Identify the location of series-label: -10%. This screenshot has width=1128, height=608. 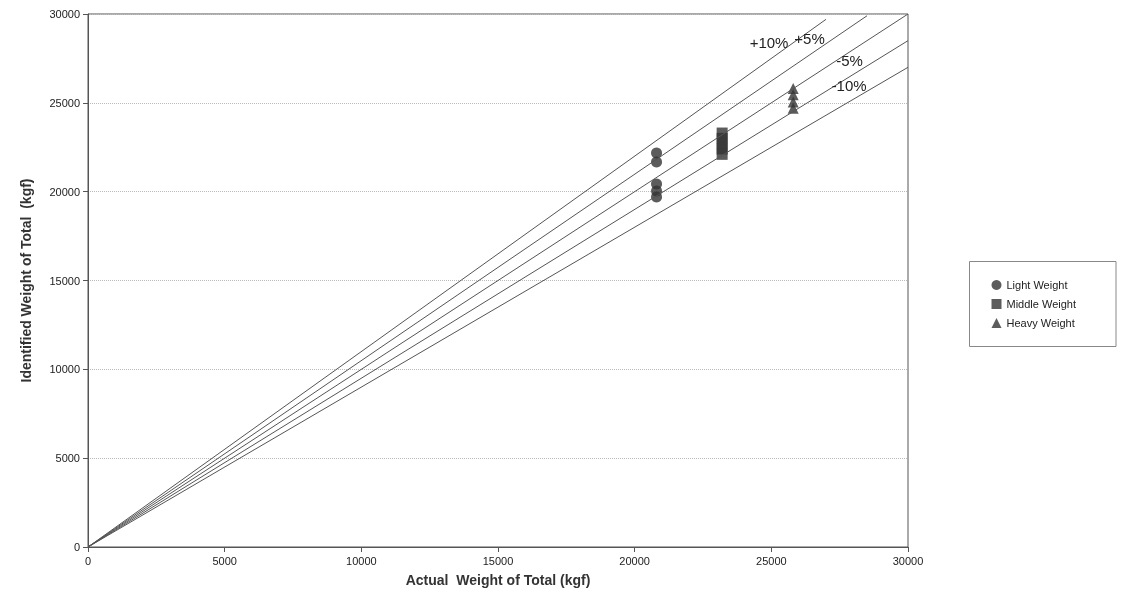
(849, 86).